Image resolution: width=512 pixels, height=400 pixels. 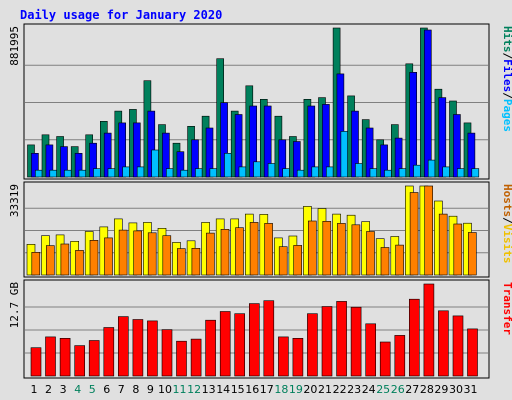 What do you see at coordinates (252, 389) in the screenshot?
I see `day-label-16: 16` at bounding box center [252, 389].